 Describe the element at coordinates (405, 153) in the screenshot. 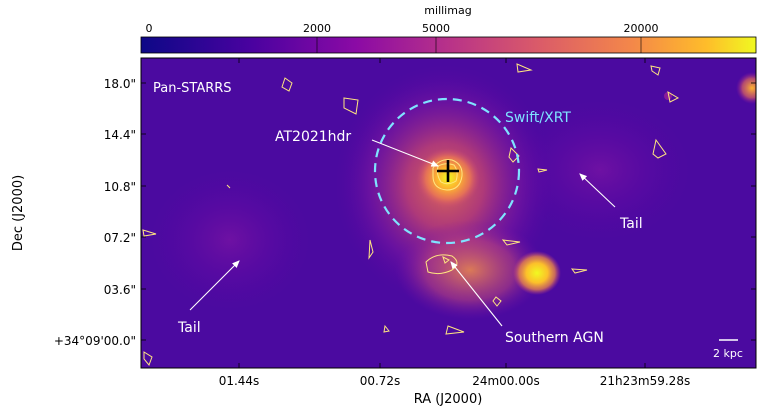

I see `arrow-at2021hdr` at that location.